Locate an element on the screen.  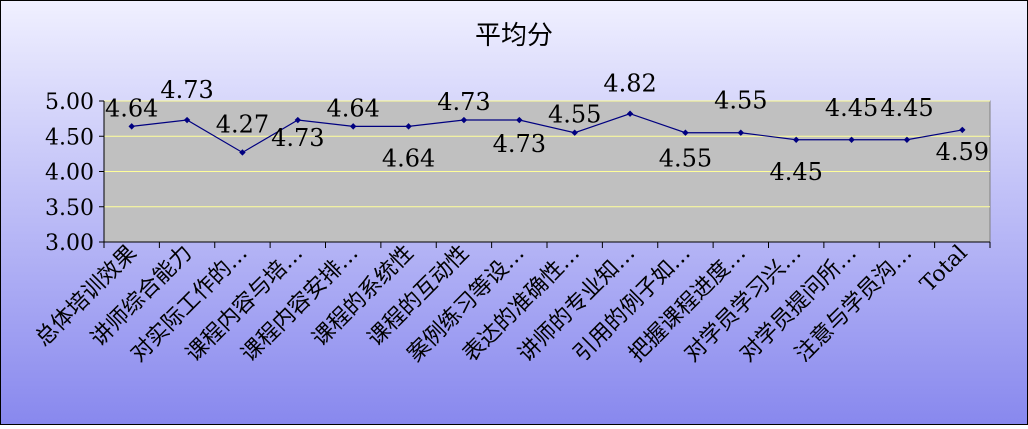
y-tick-label: 4.50 is located at coordinates (69, 137).